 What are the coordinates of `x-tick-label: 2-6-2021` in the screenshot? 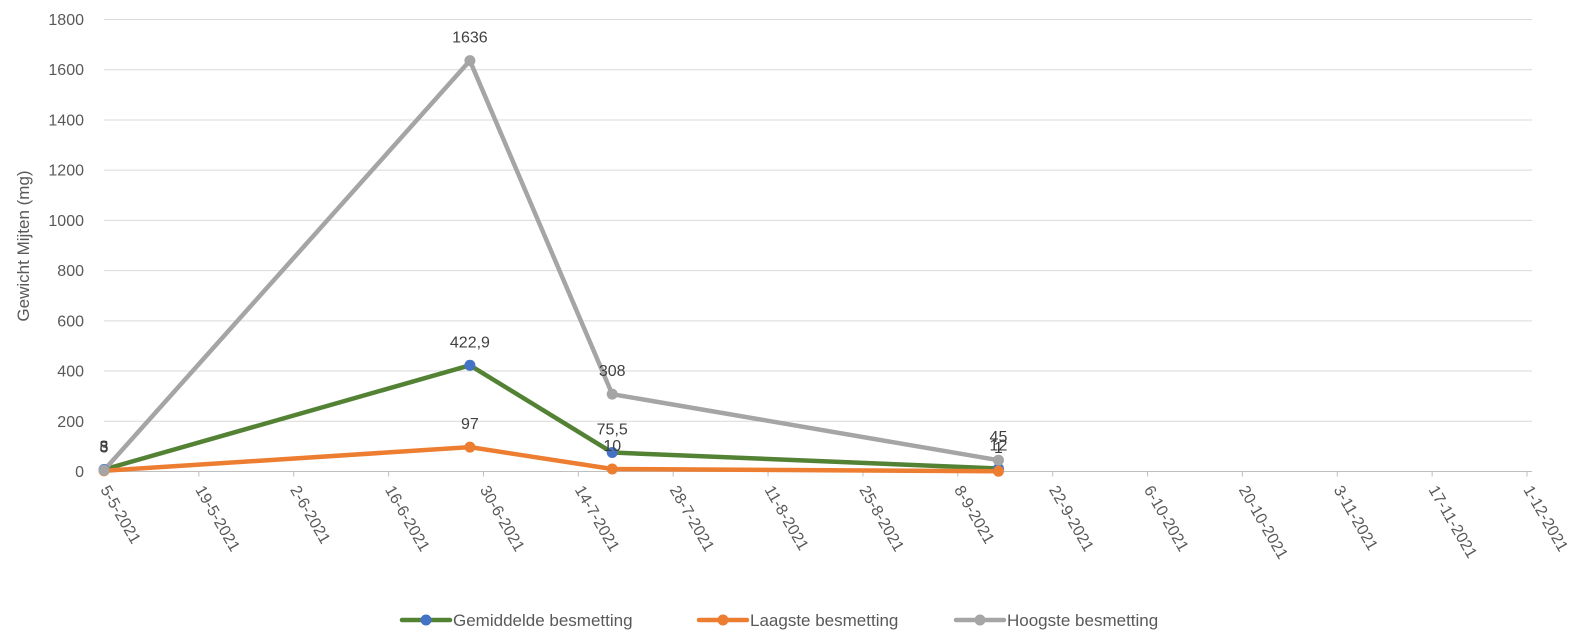 It's located at (309, 515).